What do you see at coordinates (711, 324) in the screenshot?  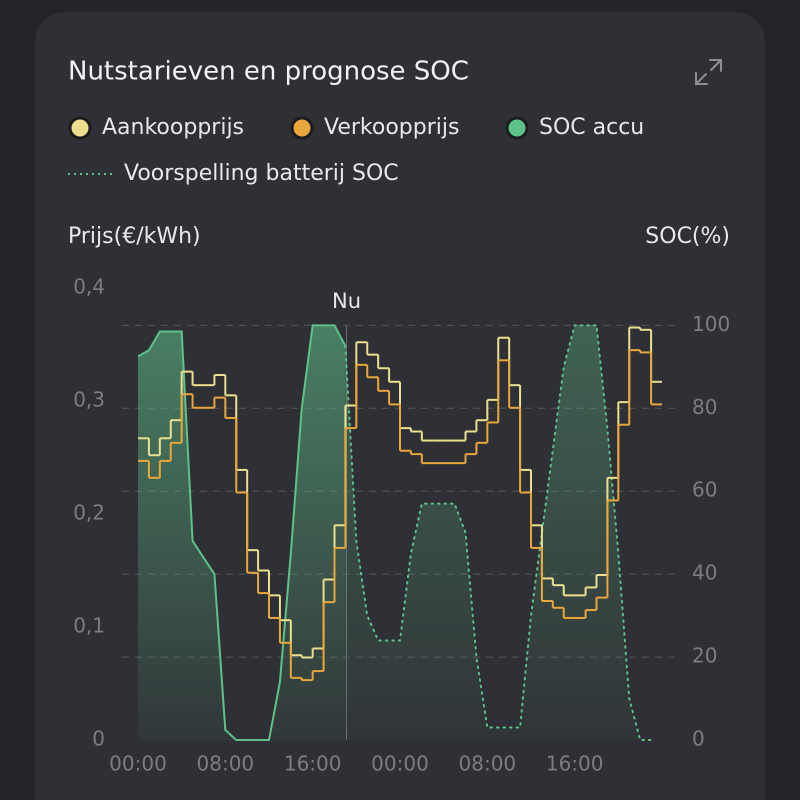 I see `y2-tick-label: 100` at bounding box center [711, 324].